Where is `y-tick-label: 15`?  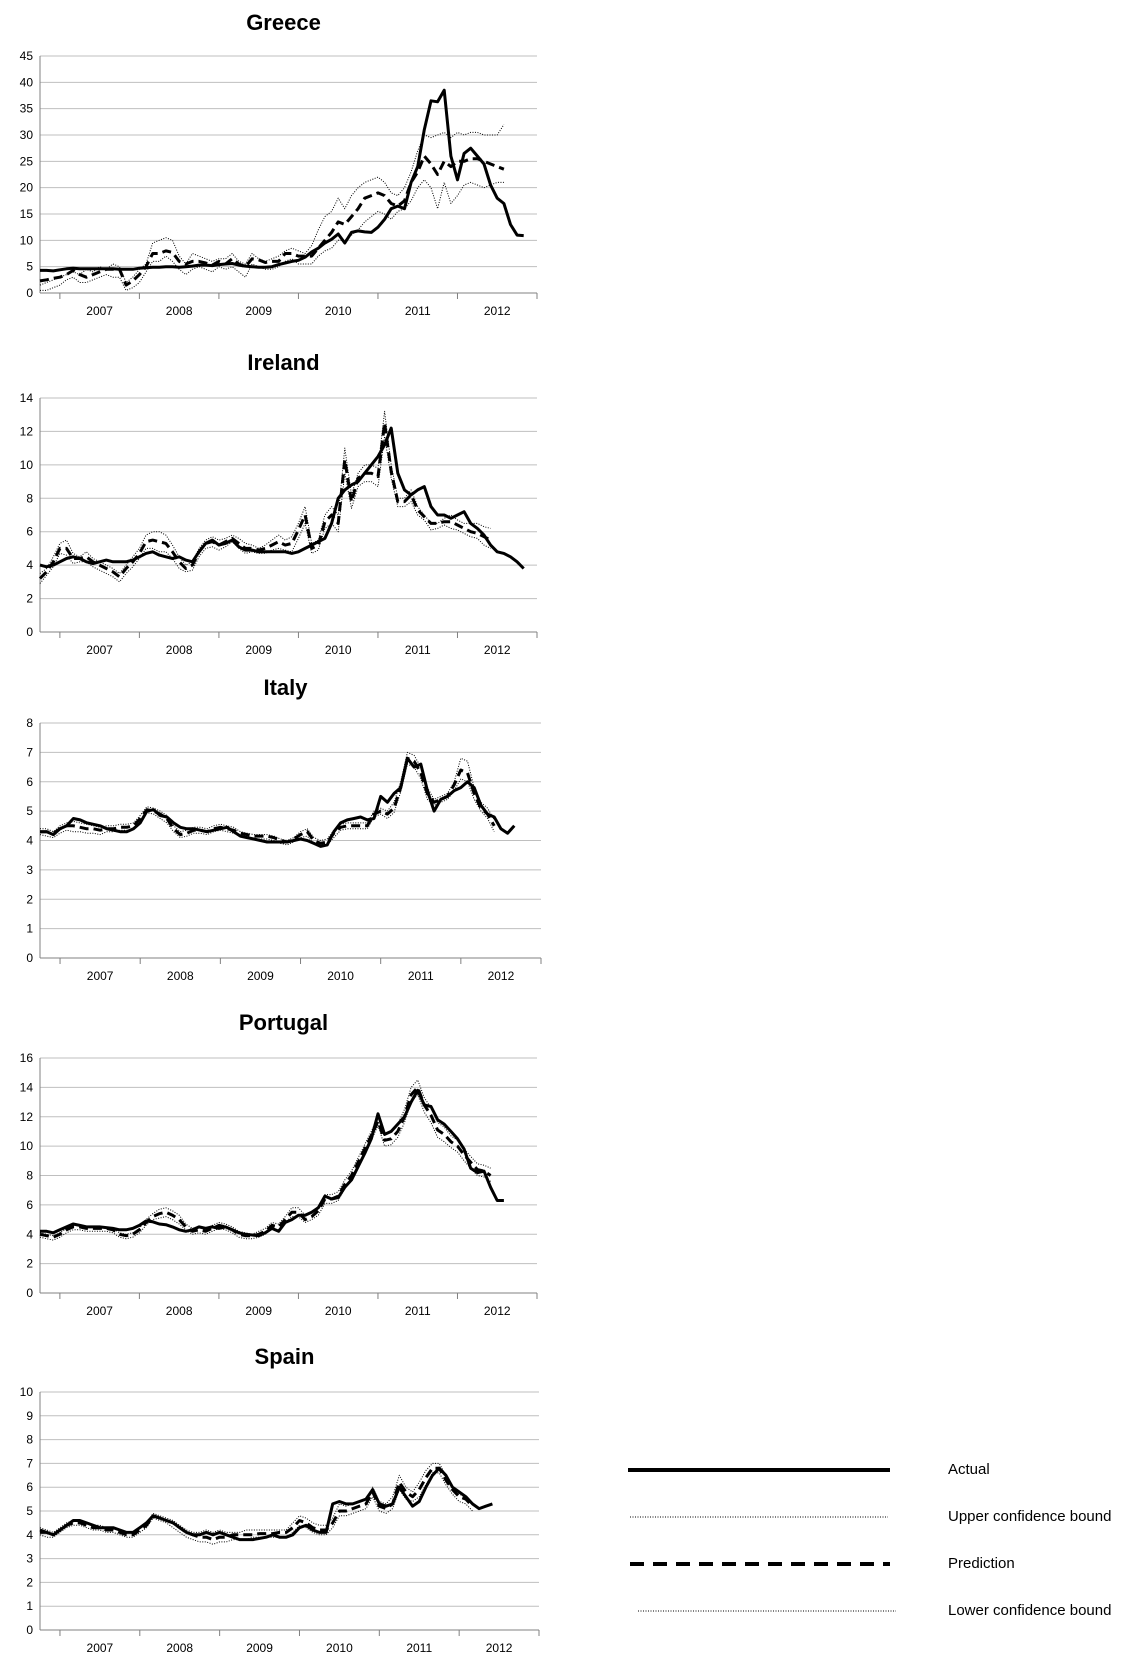
y-tick-label: 15 is located at coordinates (27, 214).